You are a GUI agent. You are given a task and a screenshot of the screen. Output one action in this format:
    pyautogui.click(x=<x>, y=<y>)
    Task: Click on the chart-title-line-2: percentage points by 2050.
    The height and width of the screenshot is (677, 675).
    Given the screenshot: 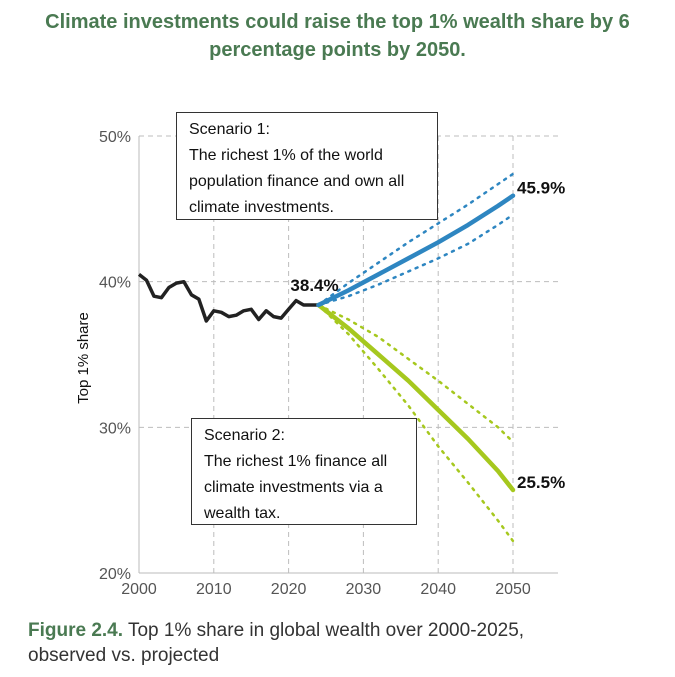 What is the action you would take?
    pyautogui.click(x=337, y=50)
    